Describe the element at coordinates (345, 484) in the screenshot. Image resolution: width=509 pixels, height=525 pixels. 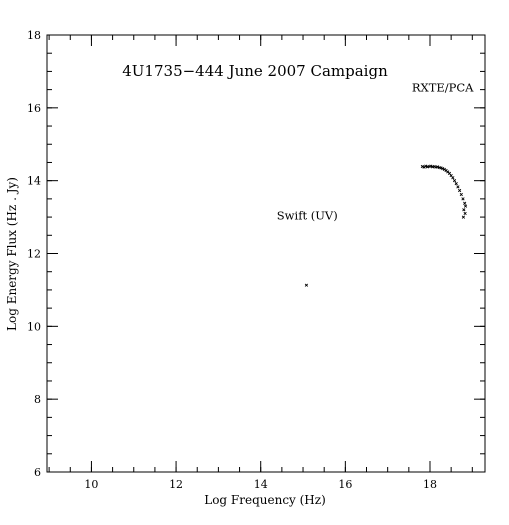
I see `x-tick-label: 16` at that location.